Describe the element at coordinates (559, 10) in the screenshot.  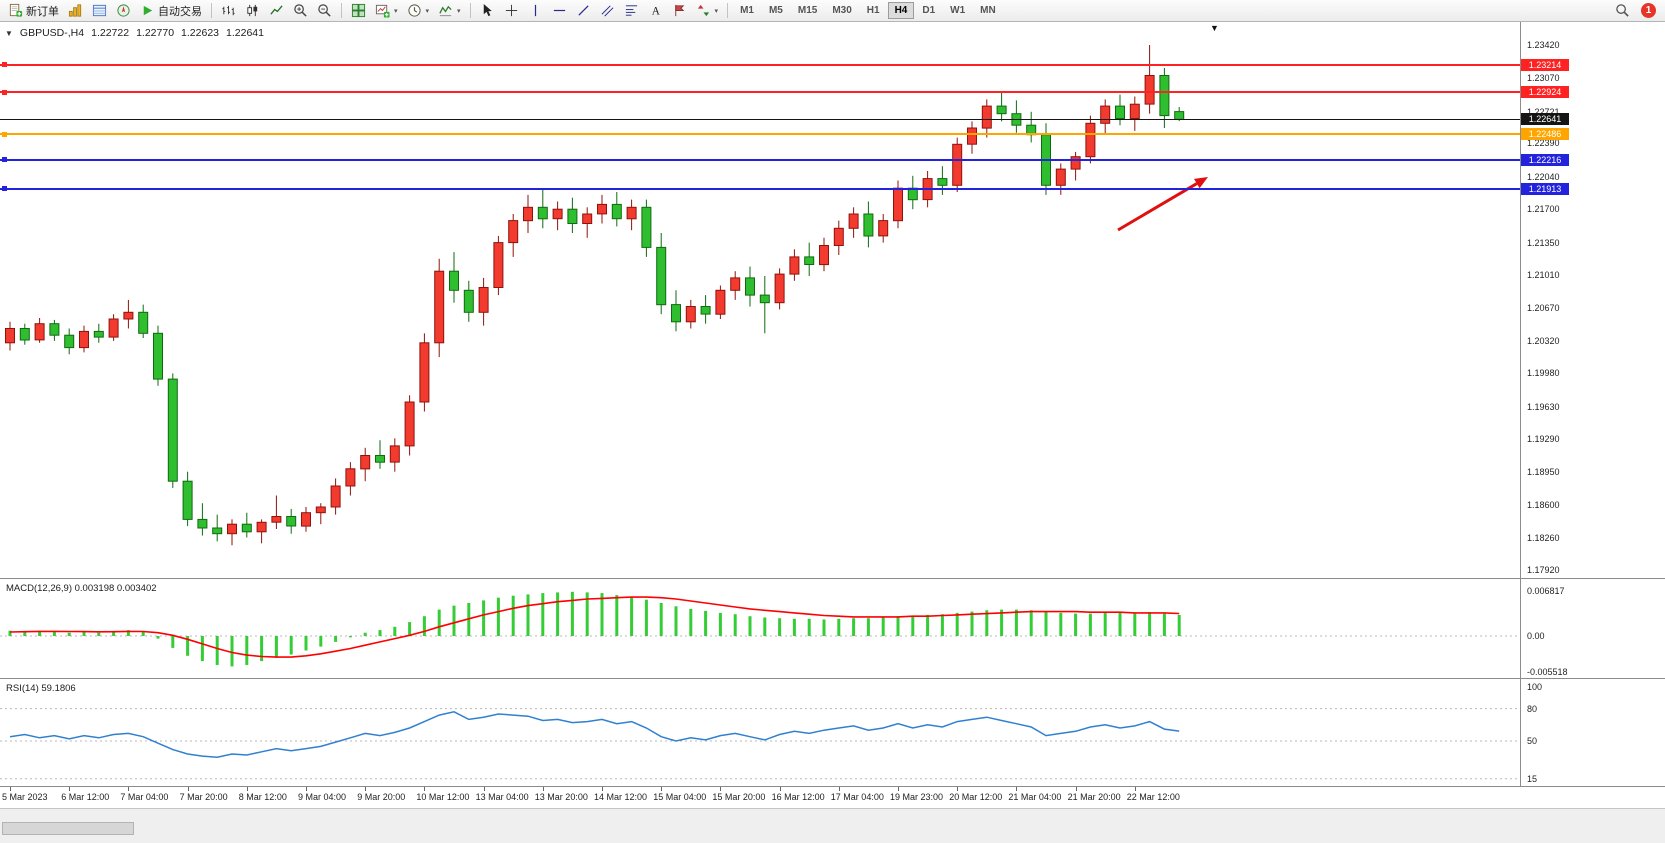
I see `horizontal-line-tool-button` at that location.